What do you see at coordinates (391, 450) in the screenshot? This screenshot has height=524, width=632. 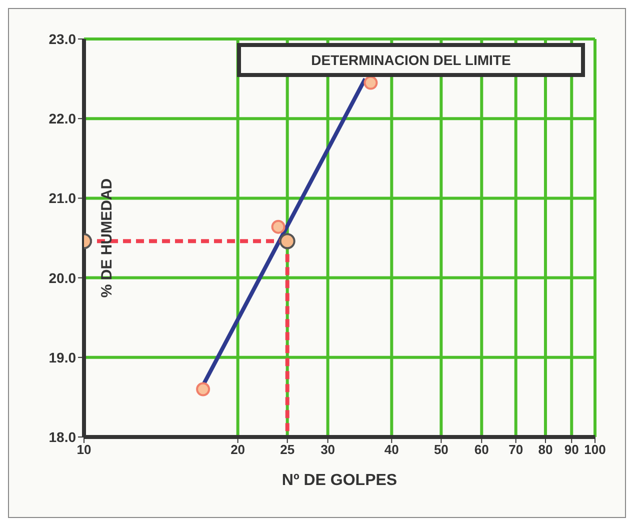 I see `x-tick-label: 40` at bounding box center [391, 450].